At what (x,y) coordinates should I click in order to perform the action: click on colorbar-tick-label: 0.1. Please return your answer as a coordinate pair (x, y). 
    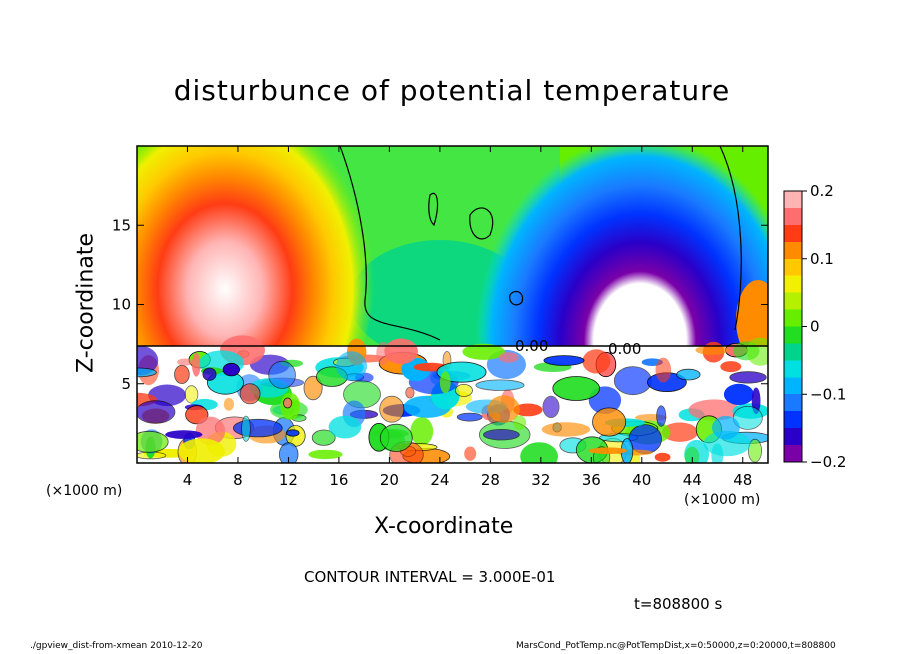
    Looking at the image, I should click on (822, 259).